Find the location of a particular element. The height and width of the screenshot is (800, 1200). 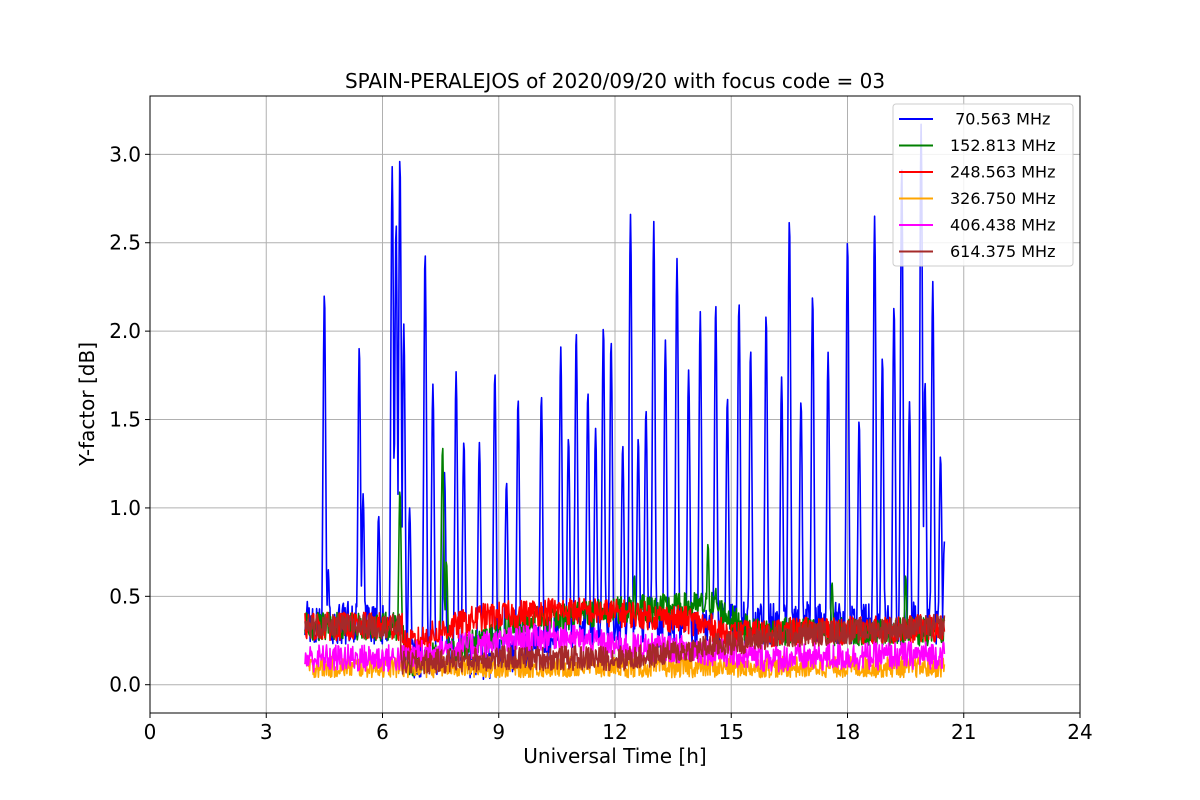

legend-label-3: 326.750 MHz is located at coordinates (1002, 198).